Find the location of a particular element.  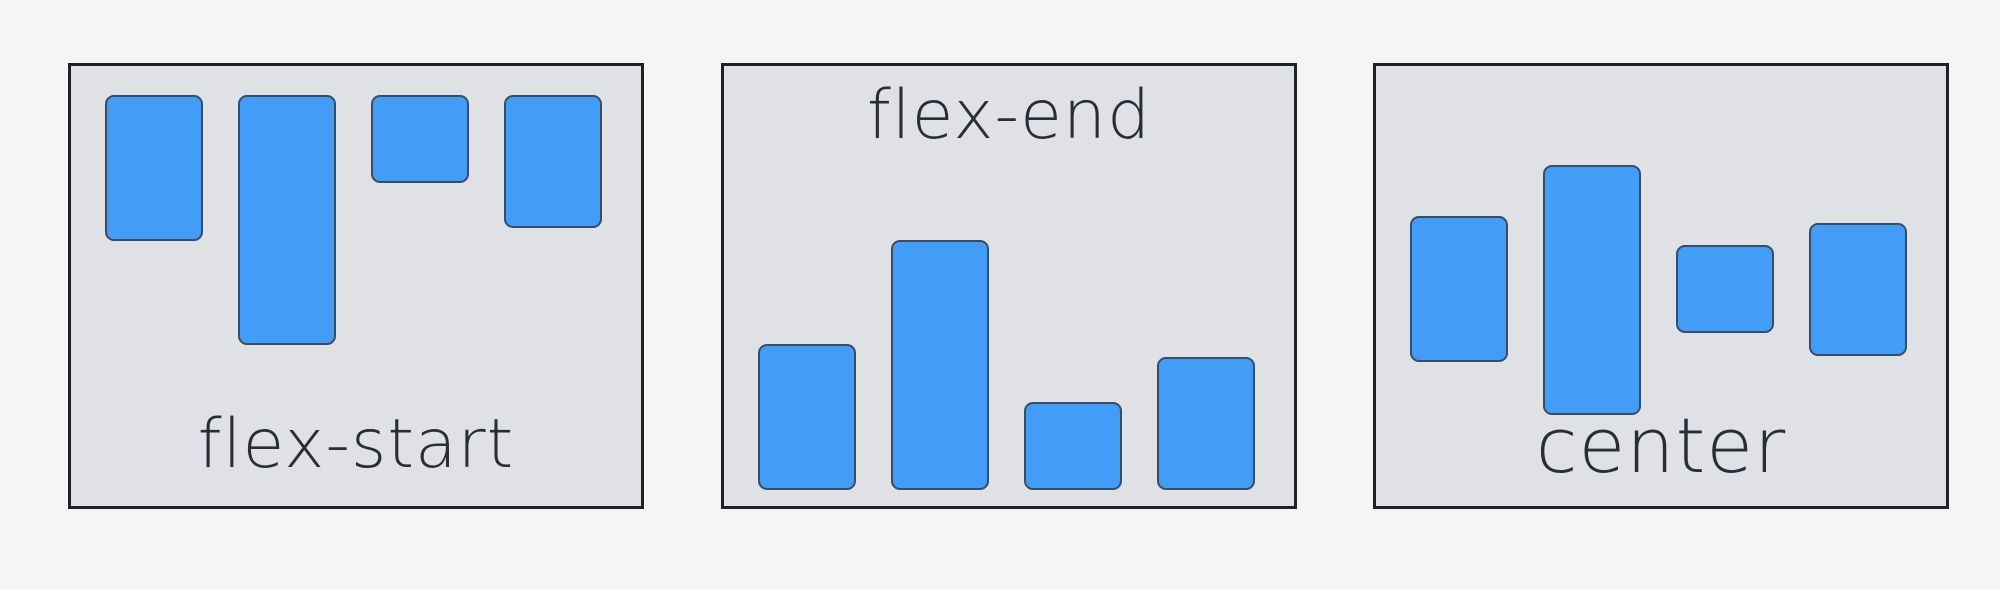

panel-label: flex-start is located at coordinates (356, 444).